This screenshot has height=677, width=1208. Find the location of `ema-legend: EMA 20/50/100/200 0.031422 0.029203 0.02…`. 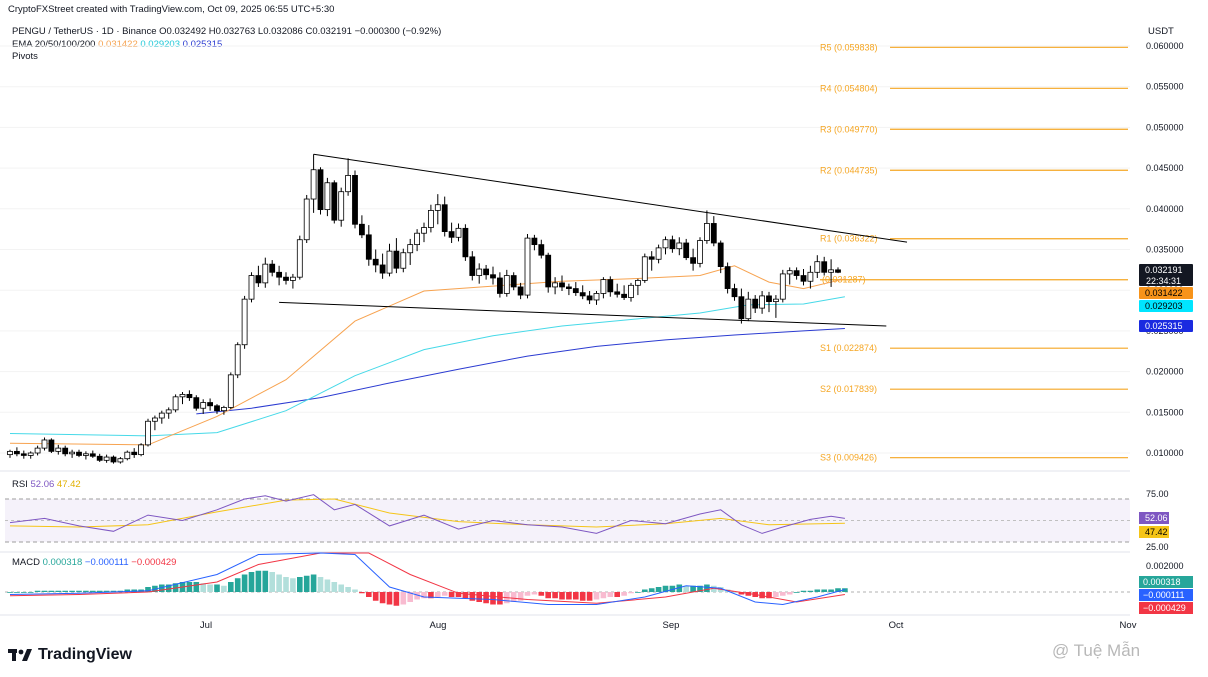

ema-legend: EMA 20/50/100/200 0.031422 0.029203 0.02… is located at coordinates (117, 44).